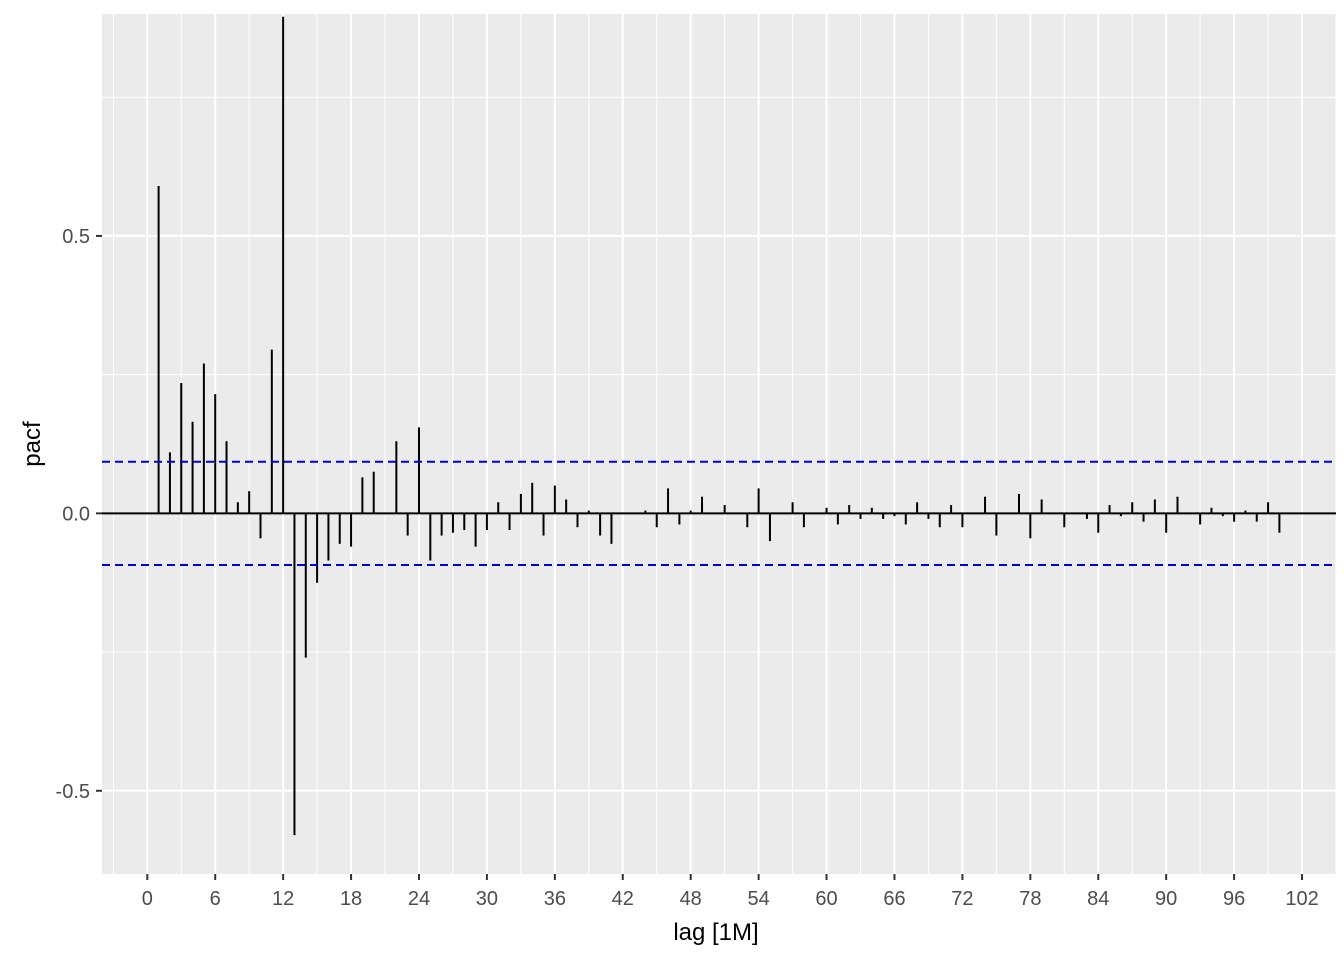 This screenshot has width=1344, height=960. I want to click on x-axis-title: lag [1M], so click(715, 932).